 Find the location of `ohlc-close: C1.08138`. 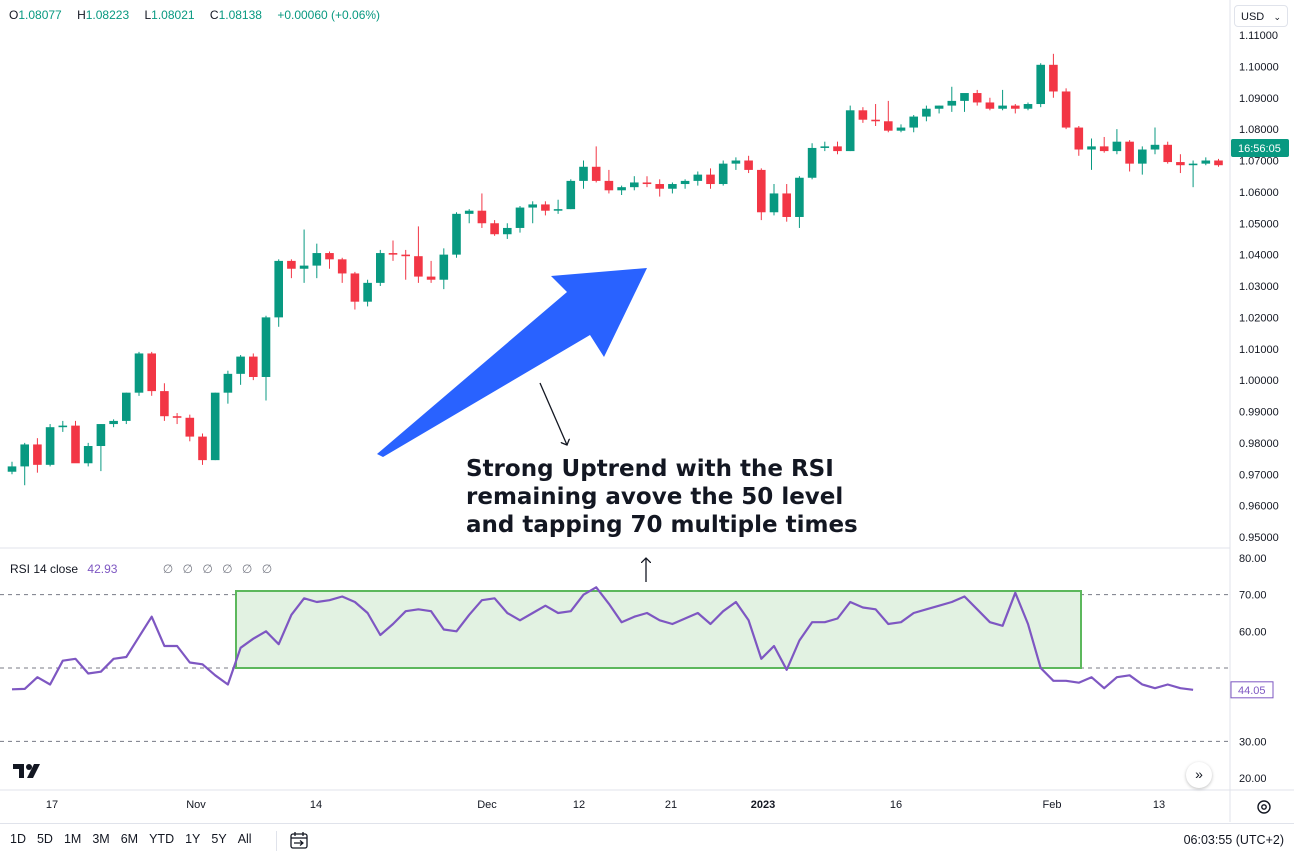

ohlc-close: C1.08138 is located at coordinates (235, 15).